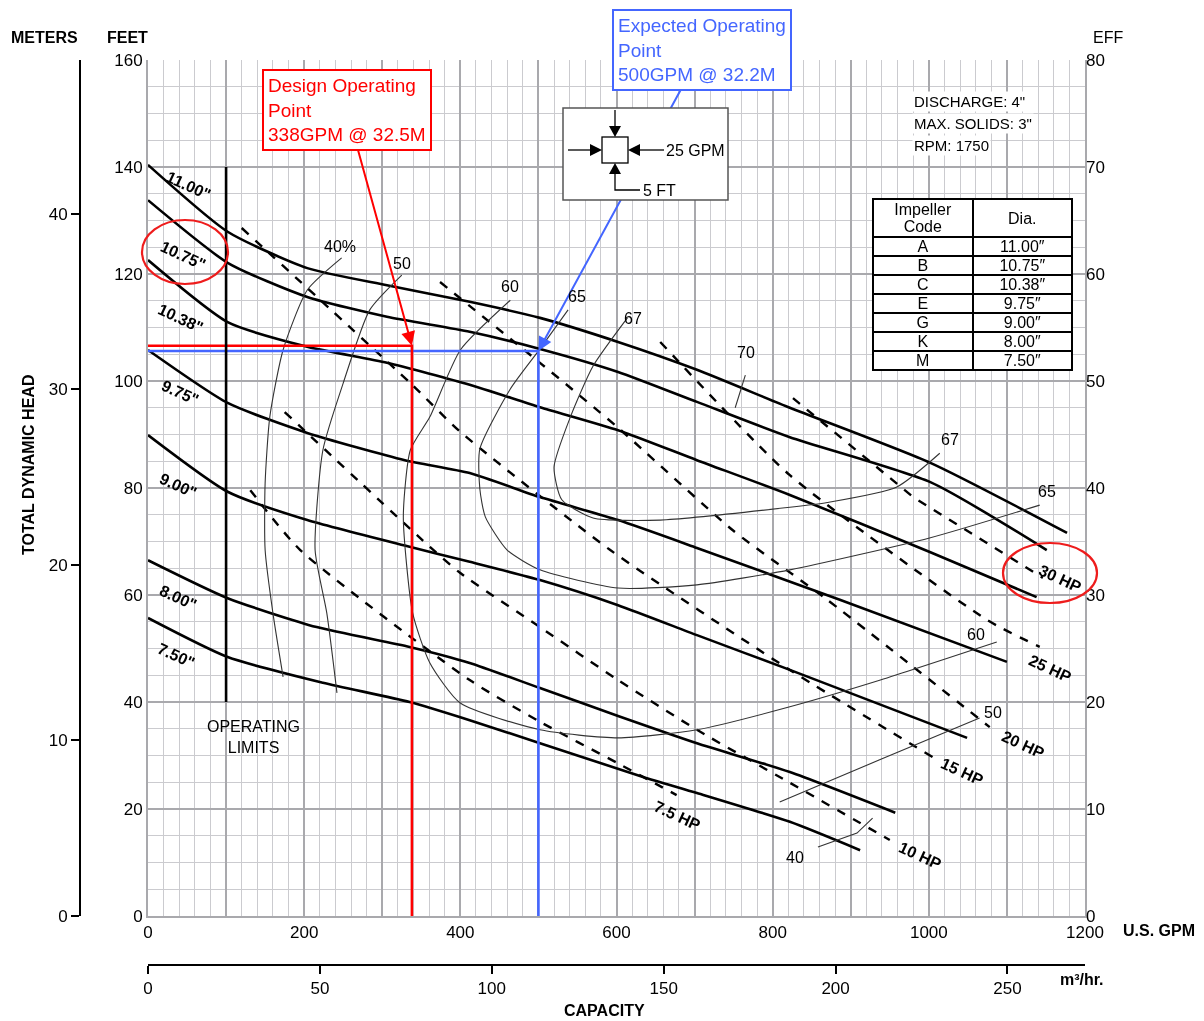 The height and width of the screenshot is (1021, 1204). I want to click on annotation: 5 FT, so click(660, 190).